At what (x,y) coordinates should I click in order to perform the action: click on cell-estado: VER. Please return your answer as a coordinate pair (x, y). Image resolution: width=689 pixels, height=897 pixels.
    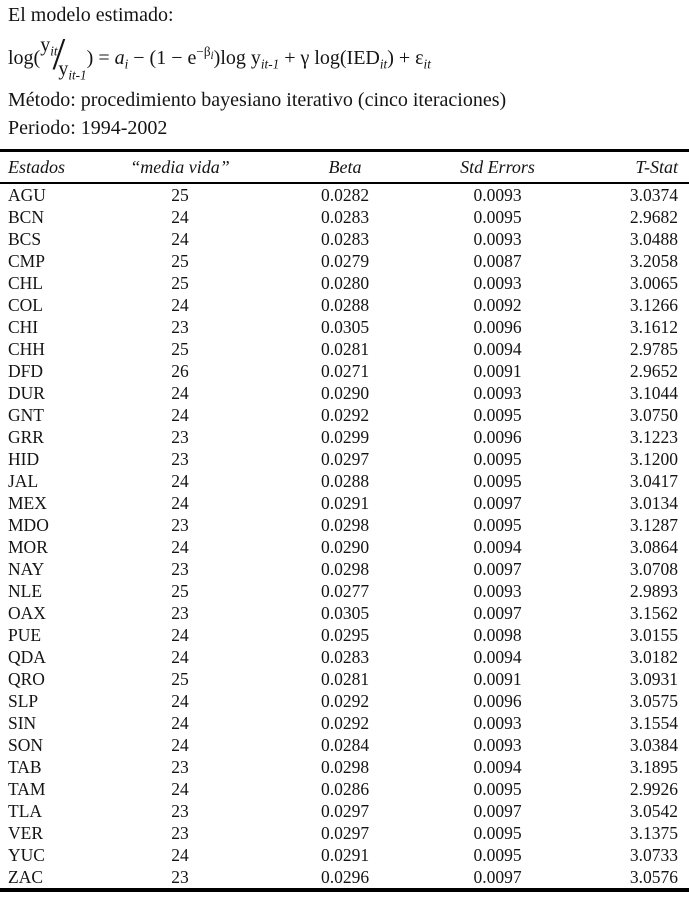
    Looking at the image, I should click on (25, 832).